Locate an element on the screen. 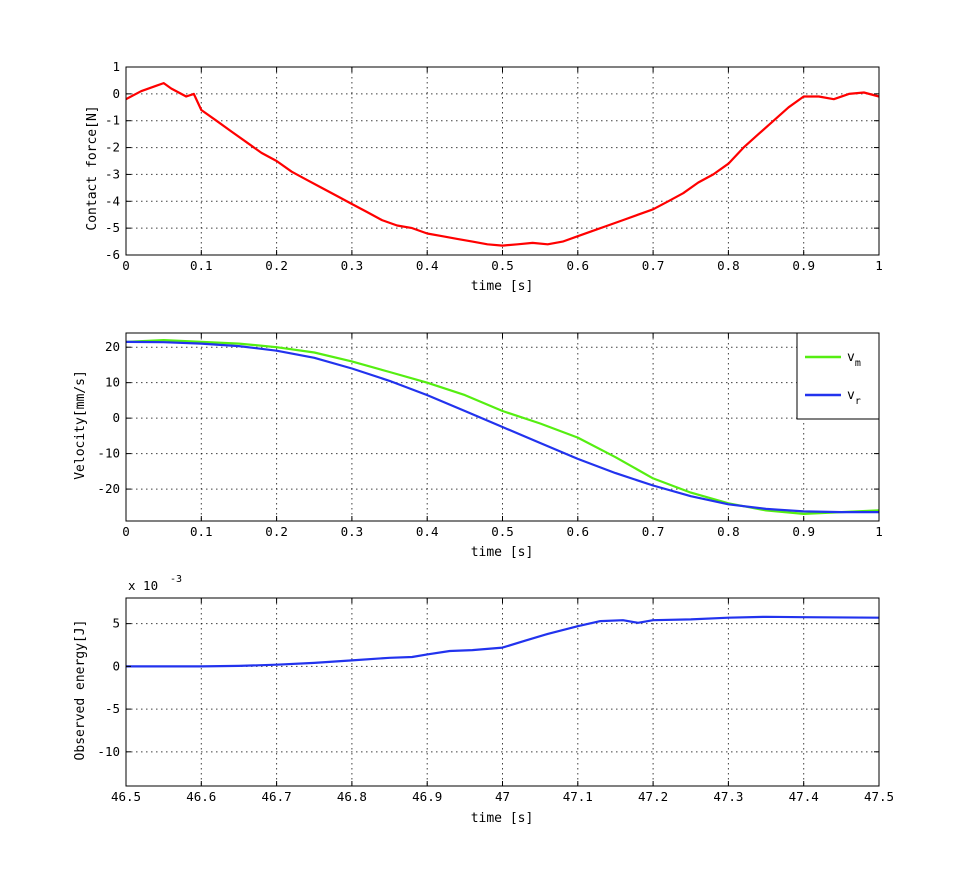 This screenshot has height=888, width=971. legend-box is located at coordinates (838, 376).